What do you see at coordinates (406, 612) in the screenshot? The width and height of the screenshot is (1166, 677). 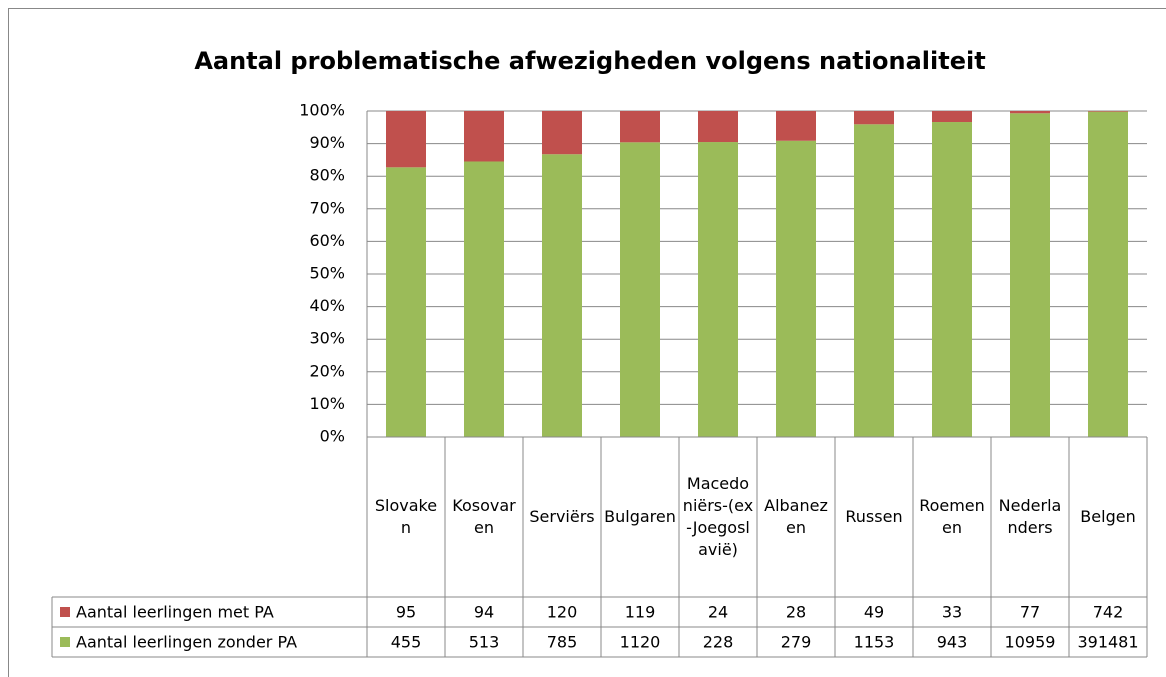 I see `table-value: 95` at bounding box center [406, 612].